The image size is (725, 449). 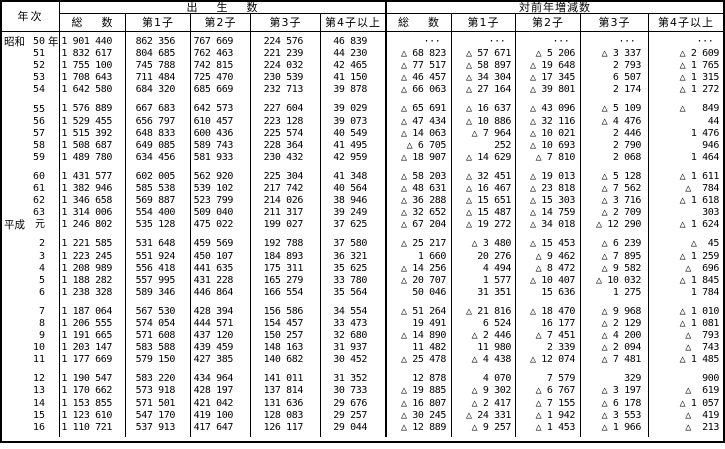 I want to click on year-cell: 9, so click(x=31, y=336).